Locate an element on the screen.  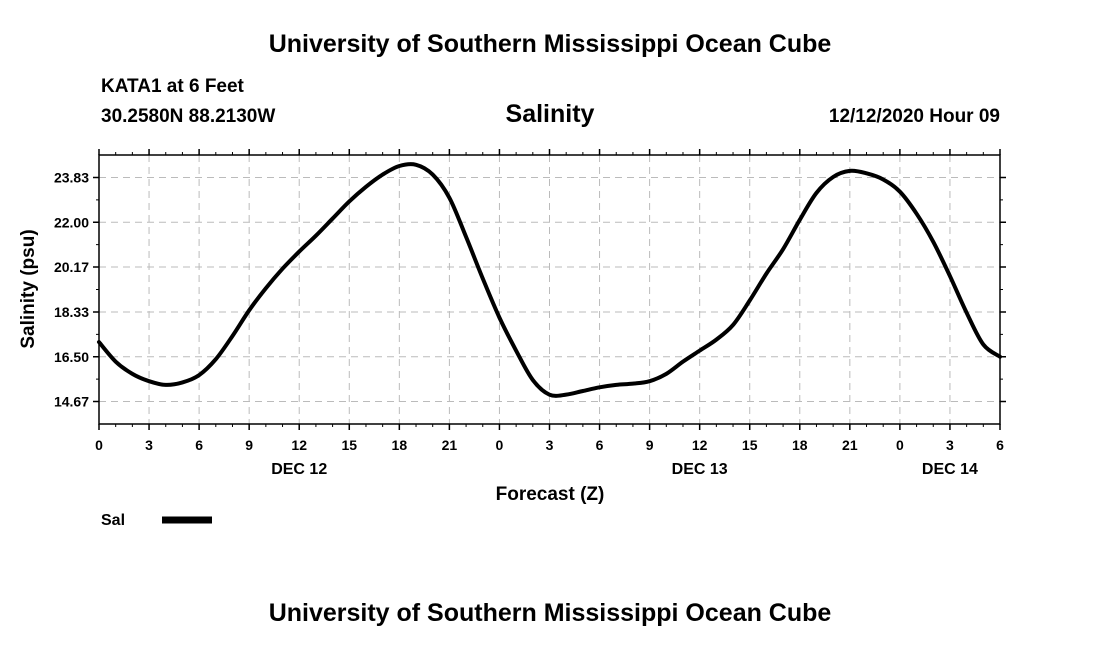
y-axis-label: Salinity (psu) is located at coordinates (28, 288).